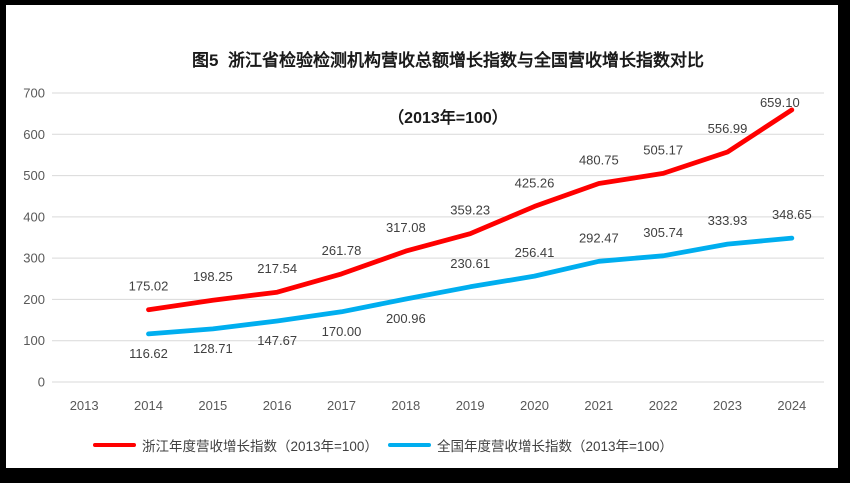 Image resolution: width=850 pixels, height=483 pixels. I want to click on data-label: 659.10, so click(780, 102).